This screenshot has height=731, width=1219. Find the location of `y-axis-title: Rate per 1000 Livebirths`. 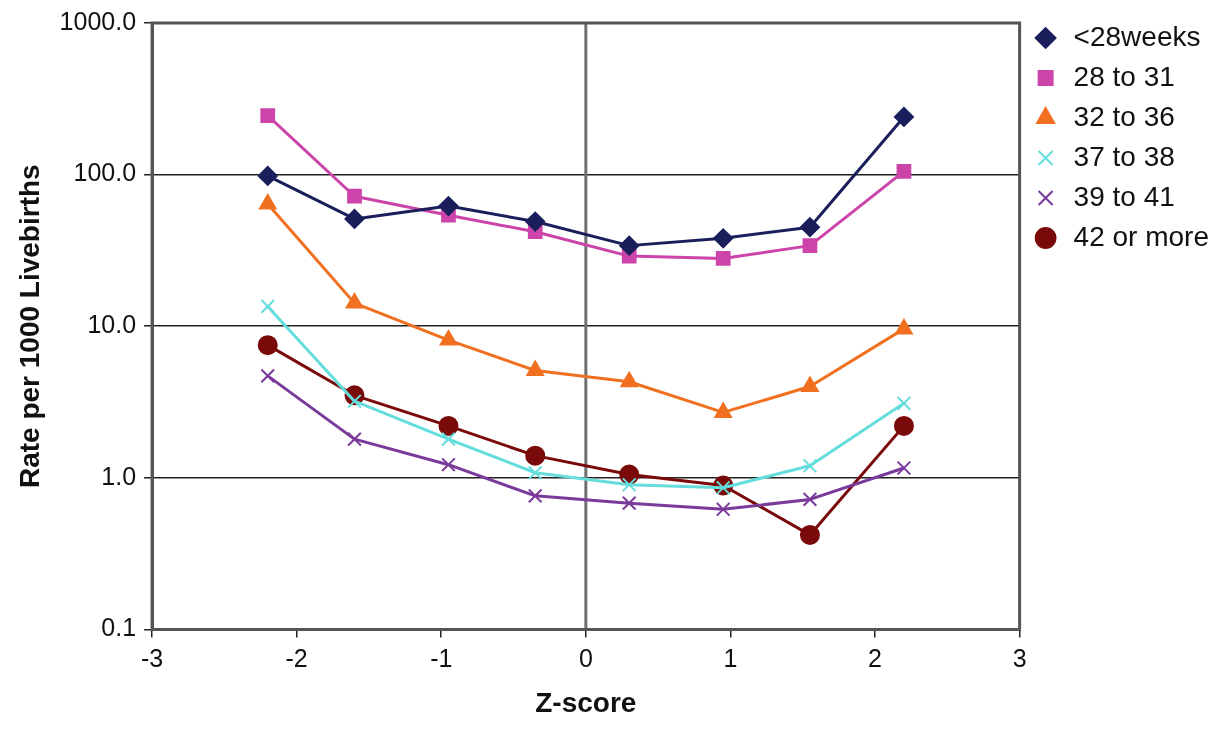

y-axis-title: Rate per 1000 Livebirths is located at coordinates (29, 326).